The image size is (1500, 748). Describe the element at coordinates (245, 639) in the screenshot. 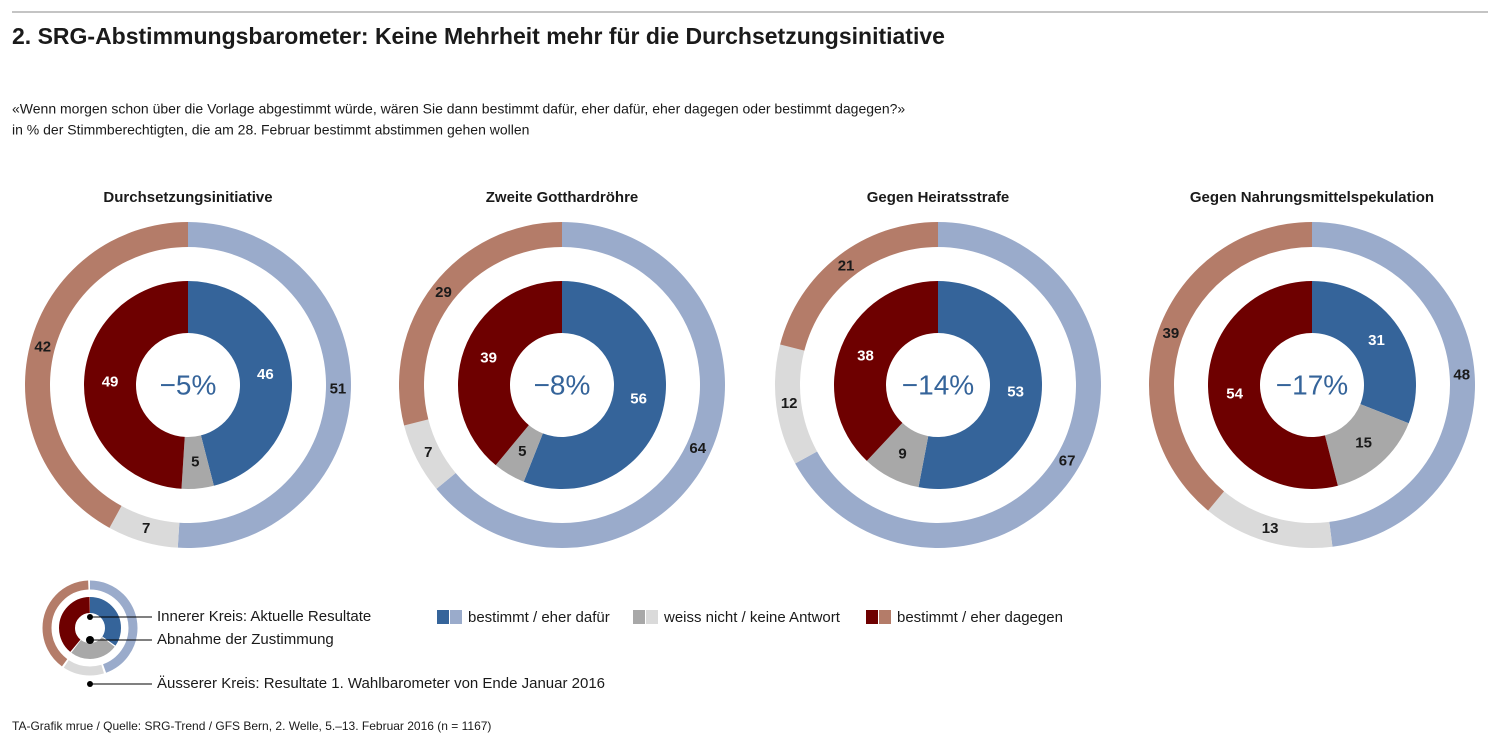

I see `key-center-text: Abnahme der Zustimmung` at that location.